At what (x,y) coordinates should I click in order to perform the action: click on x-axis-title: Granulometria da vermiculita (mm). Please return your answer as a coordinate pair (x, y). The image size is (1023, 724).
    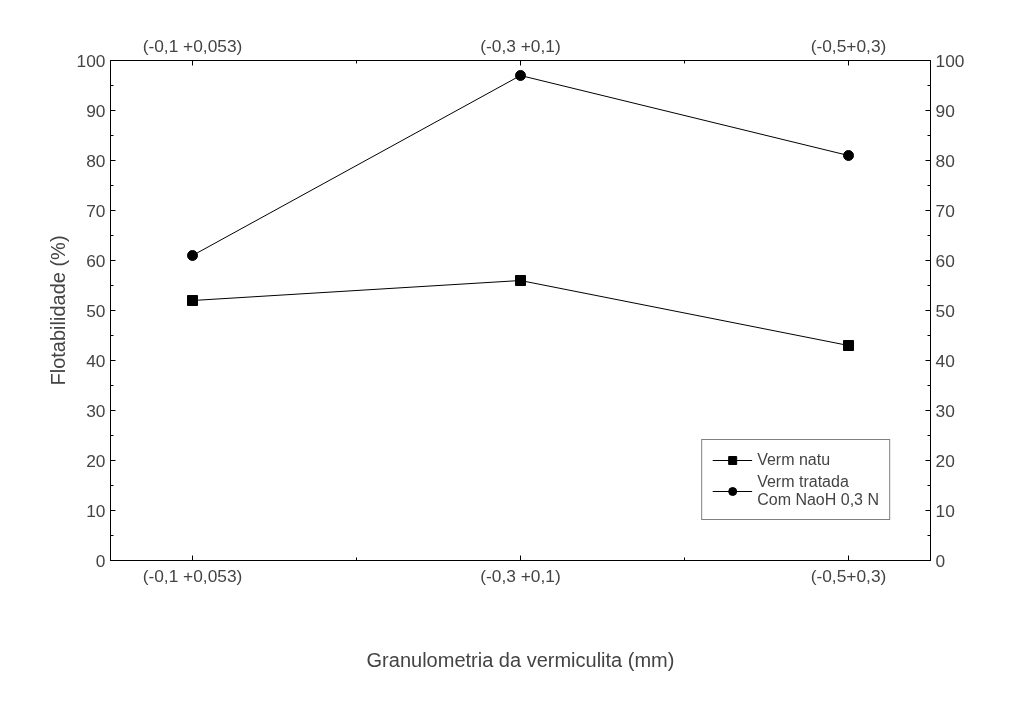
    Looking at the image, I should click on (520, 659).